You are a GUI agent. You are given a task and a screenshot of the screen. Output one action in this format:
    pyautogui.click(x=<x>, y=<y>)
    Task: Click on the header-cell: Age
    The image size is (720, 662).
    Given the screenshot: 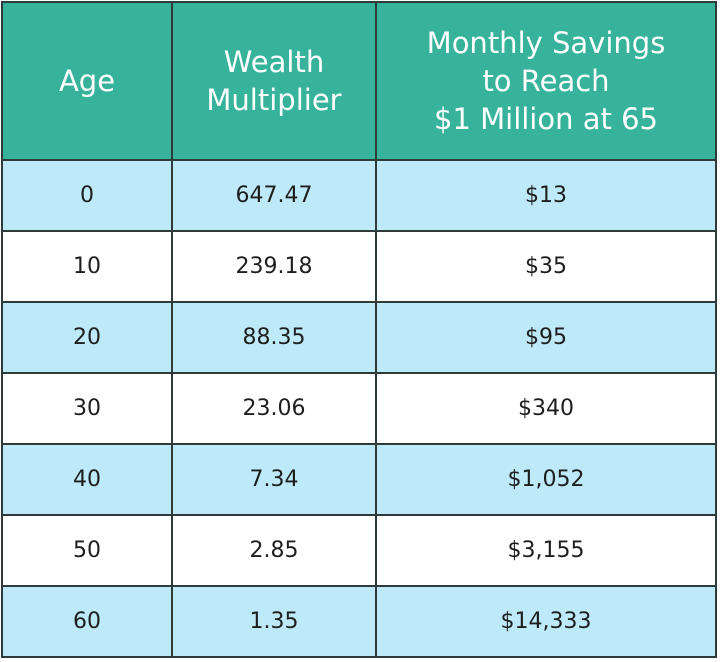 What is the action you would take?
    pyautogui.click(x=87, y=81)
    